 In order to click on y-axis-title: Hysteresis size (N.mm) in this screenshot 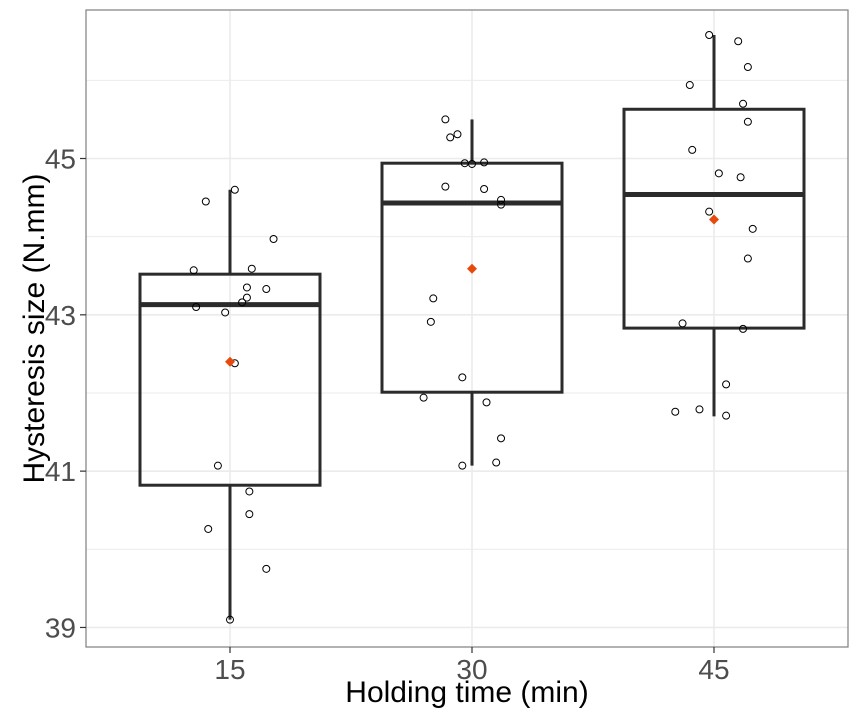, I will do `click(34, 328)`.